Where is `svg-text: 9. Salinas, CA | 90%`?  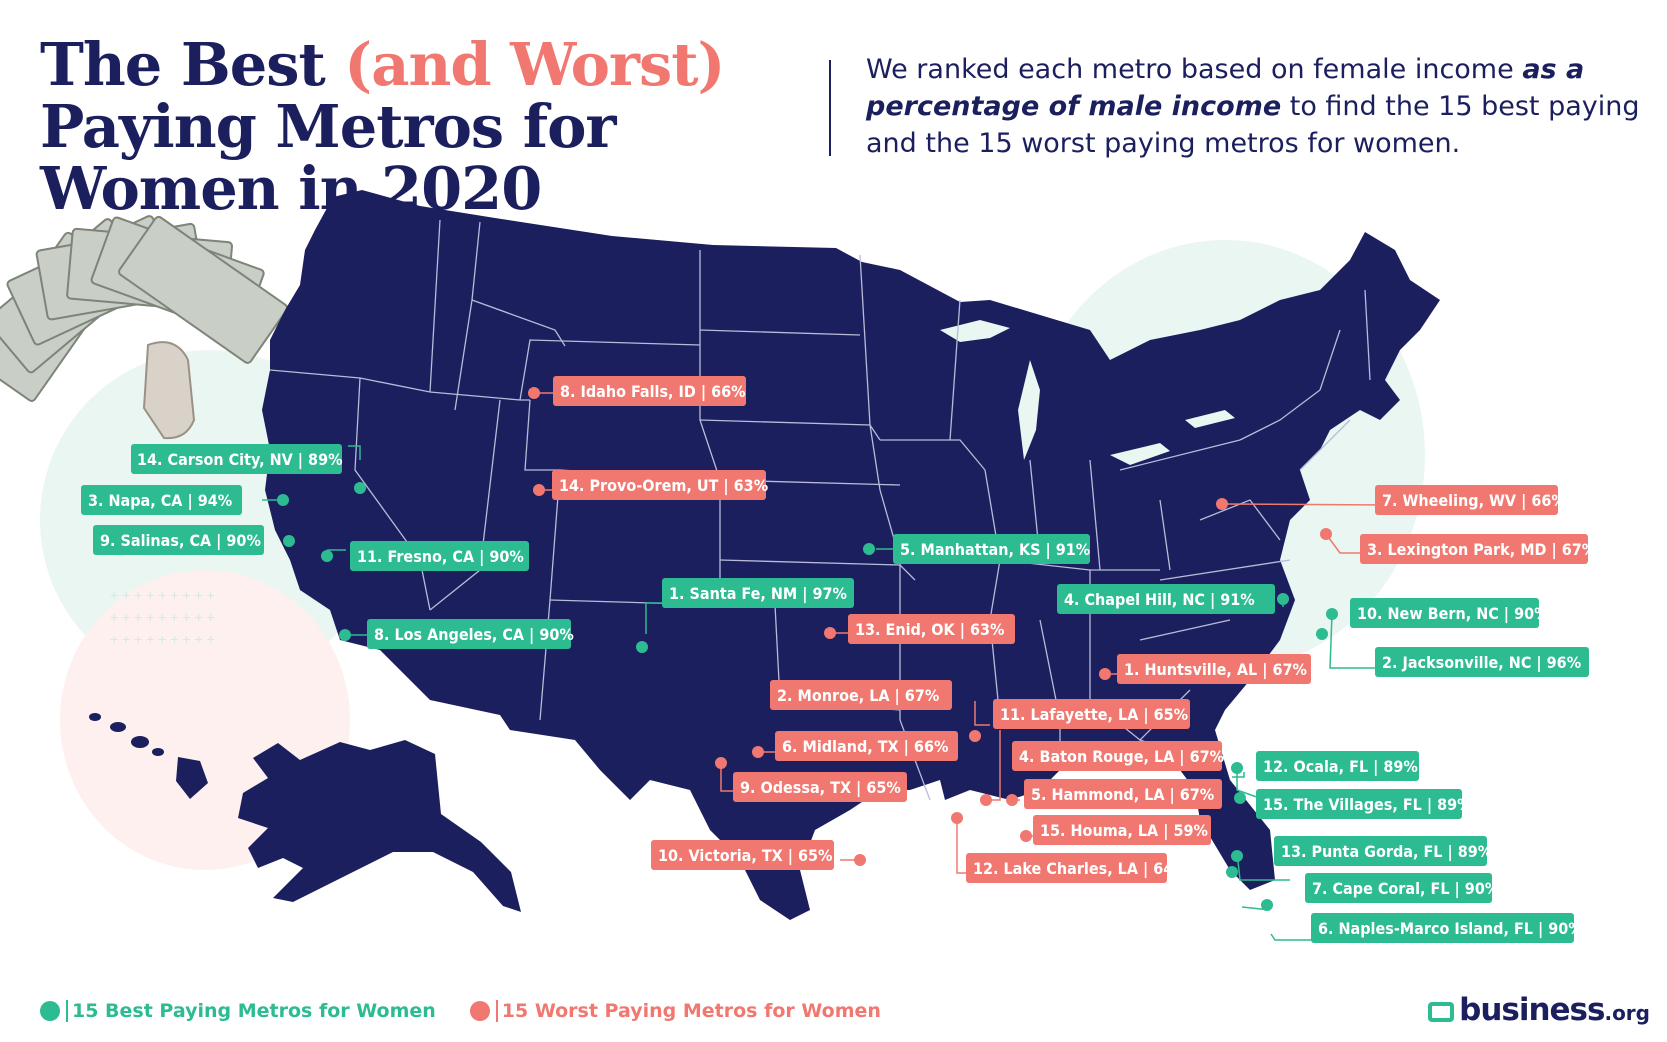
svg-text: 9. Salinas, CA | 90% is located at coordinates (180, 541).